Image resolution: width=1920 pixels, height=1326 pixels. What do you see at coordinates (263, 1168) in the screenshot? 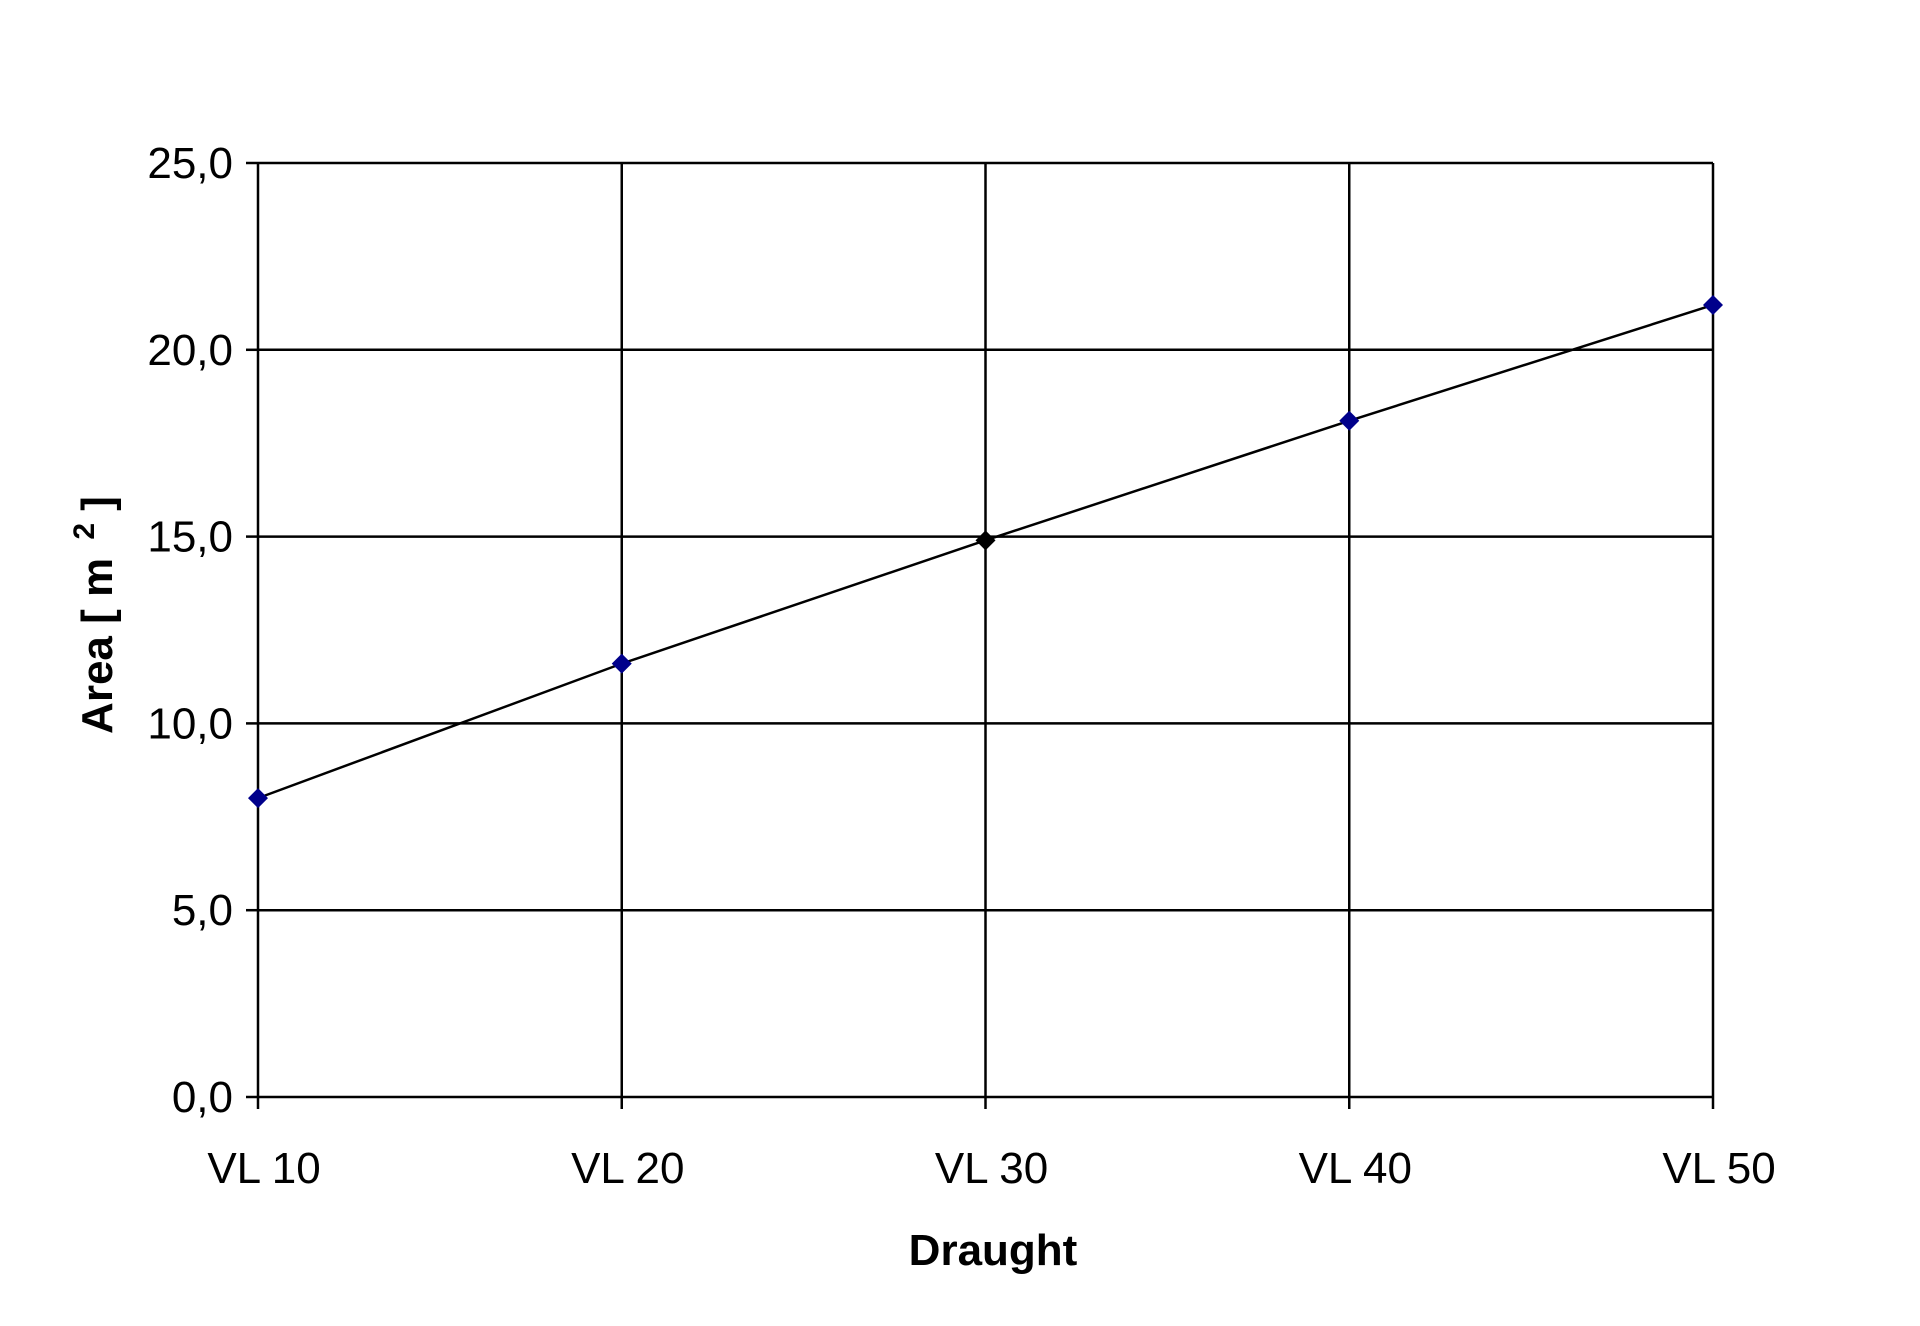
I see `x-tick-label: VL 10` at bounding box center [263, 1168].